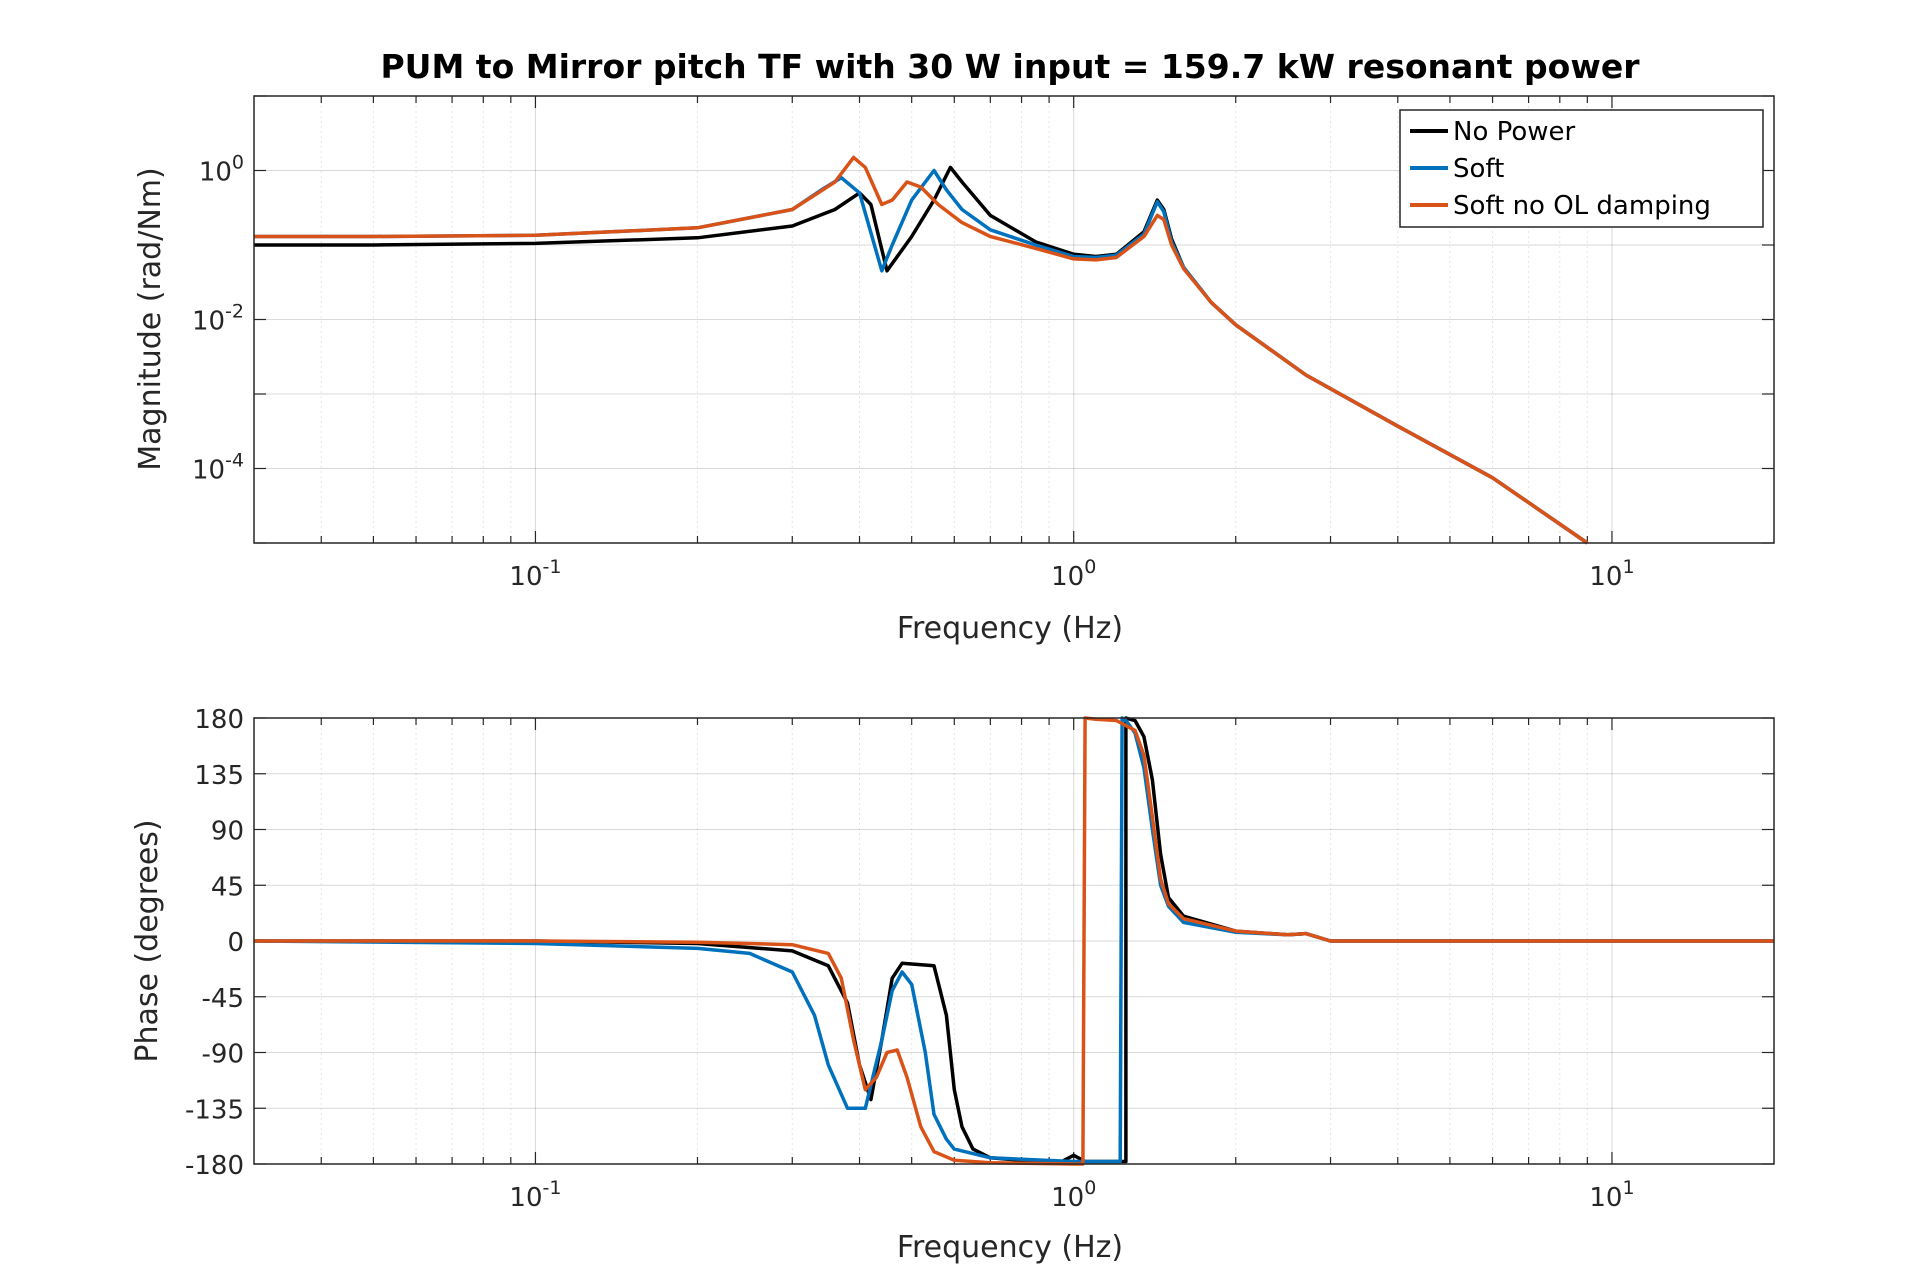 This screenshot has width=1930, height=1286. What do you see at coordinates (219, 776) in the screenshot?
I see `phase-y-tick-label: 135` at bounding box center [219, 776].